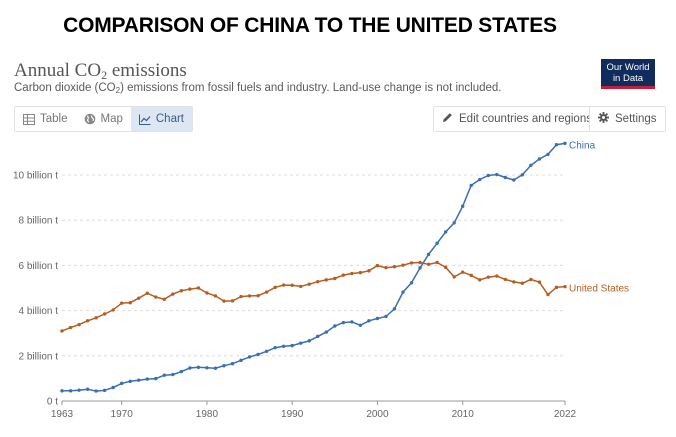  I want to click on settings-label: Settings, so click(636, 119).